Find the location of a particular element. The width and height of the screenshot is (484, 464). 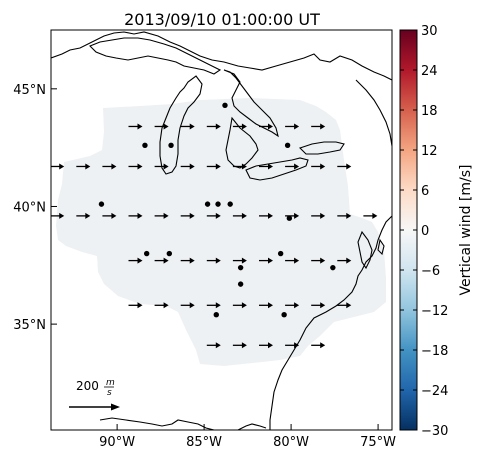

colorbar-tick-label: 0 is located at coordinates (425, 231).